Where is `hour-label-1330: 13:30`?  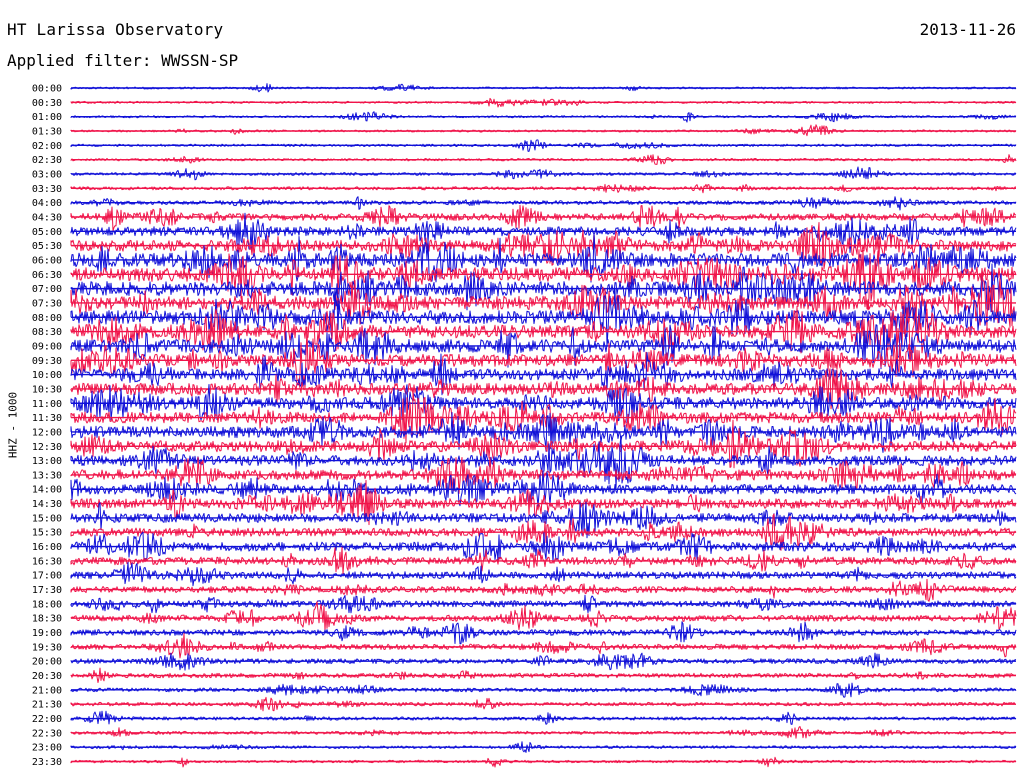 hour-label-1330: 13:30 is located at coordinates (47, 475).